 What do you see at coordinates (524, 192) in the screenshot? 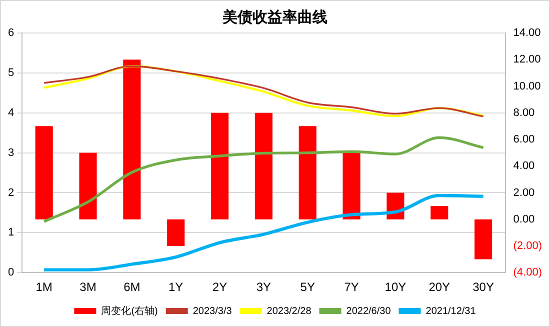
I see `y2-tick-label: 2.00` at bounding box center [524, 192].